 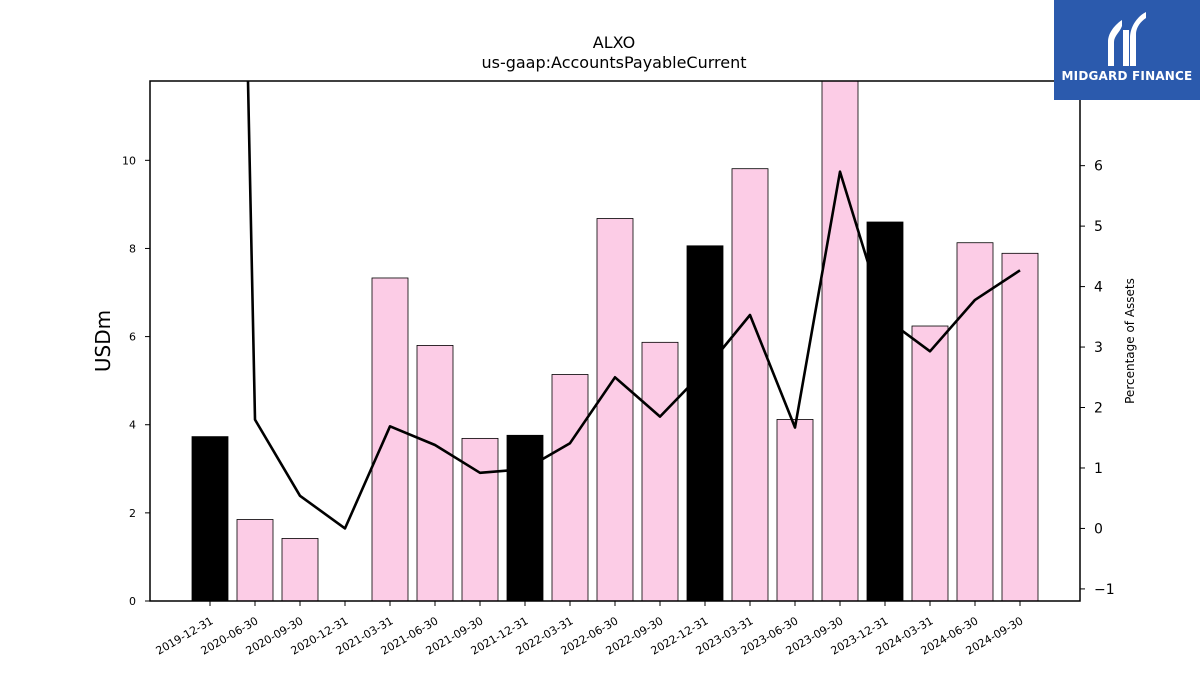 What do you see at coordinates (613, 62) in the screenshot?
I see `chart-subtitle: us-gaap:AccountsPayableCurrent` at bounding box center [613, 62].